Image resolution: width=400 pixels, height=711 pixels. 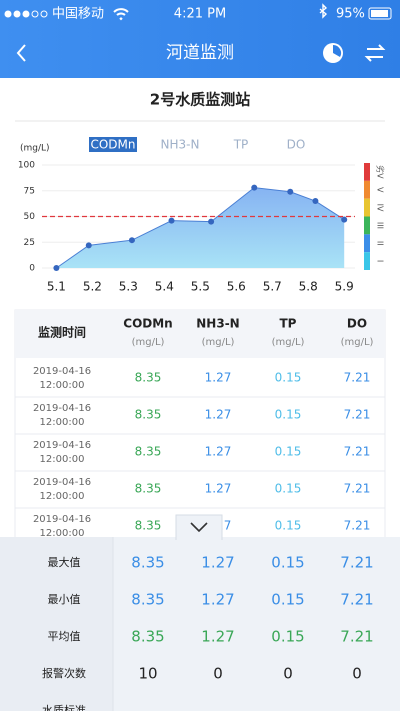 I want to click on battery-text: 95%, so click(x=350, y=14).